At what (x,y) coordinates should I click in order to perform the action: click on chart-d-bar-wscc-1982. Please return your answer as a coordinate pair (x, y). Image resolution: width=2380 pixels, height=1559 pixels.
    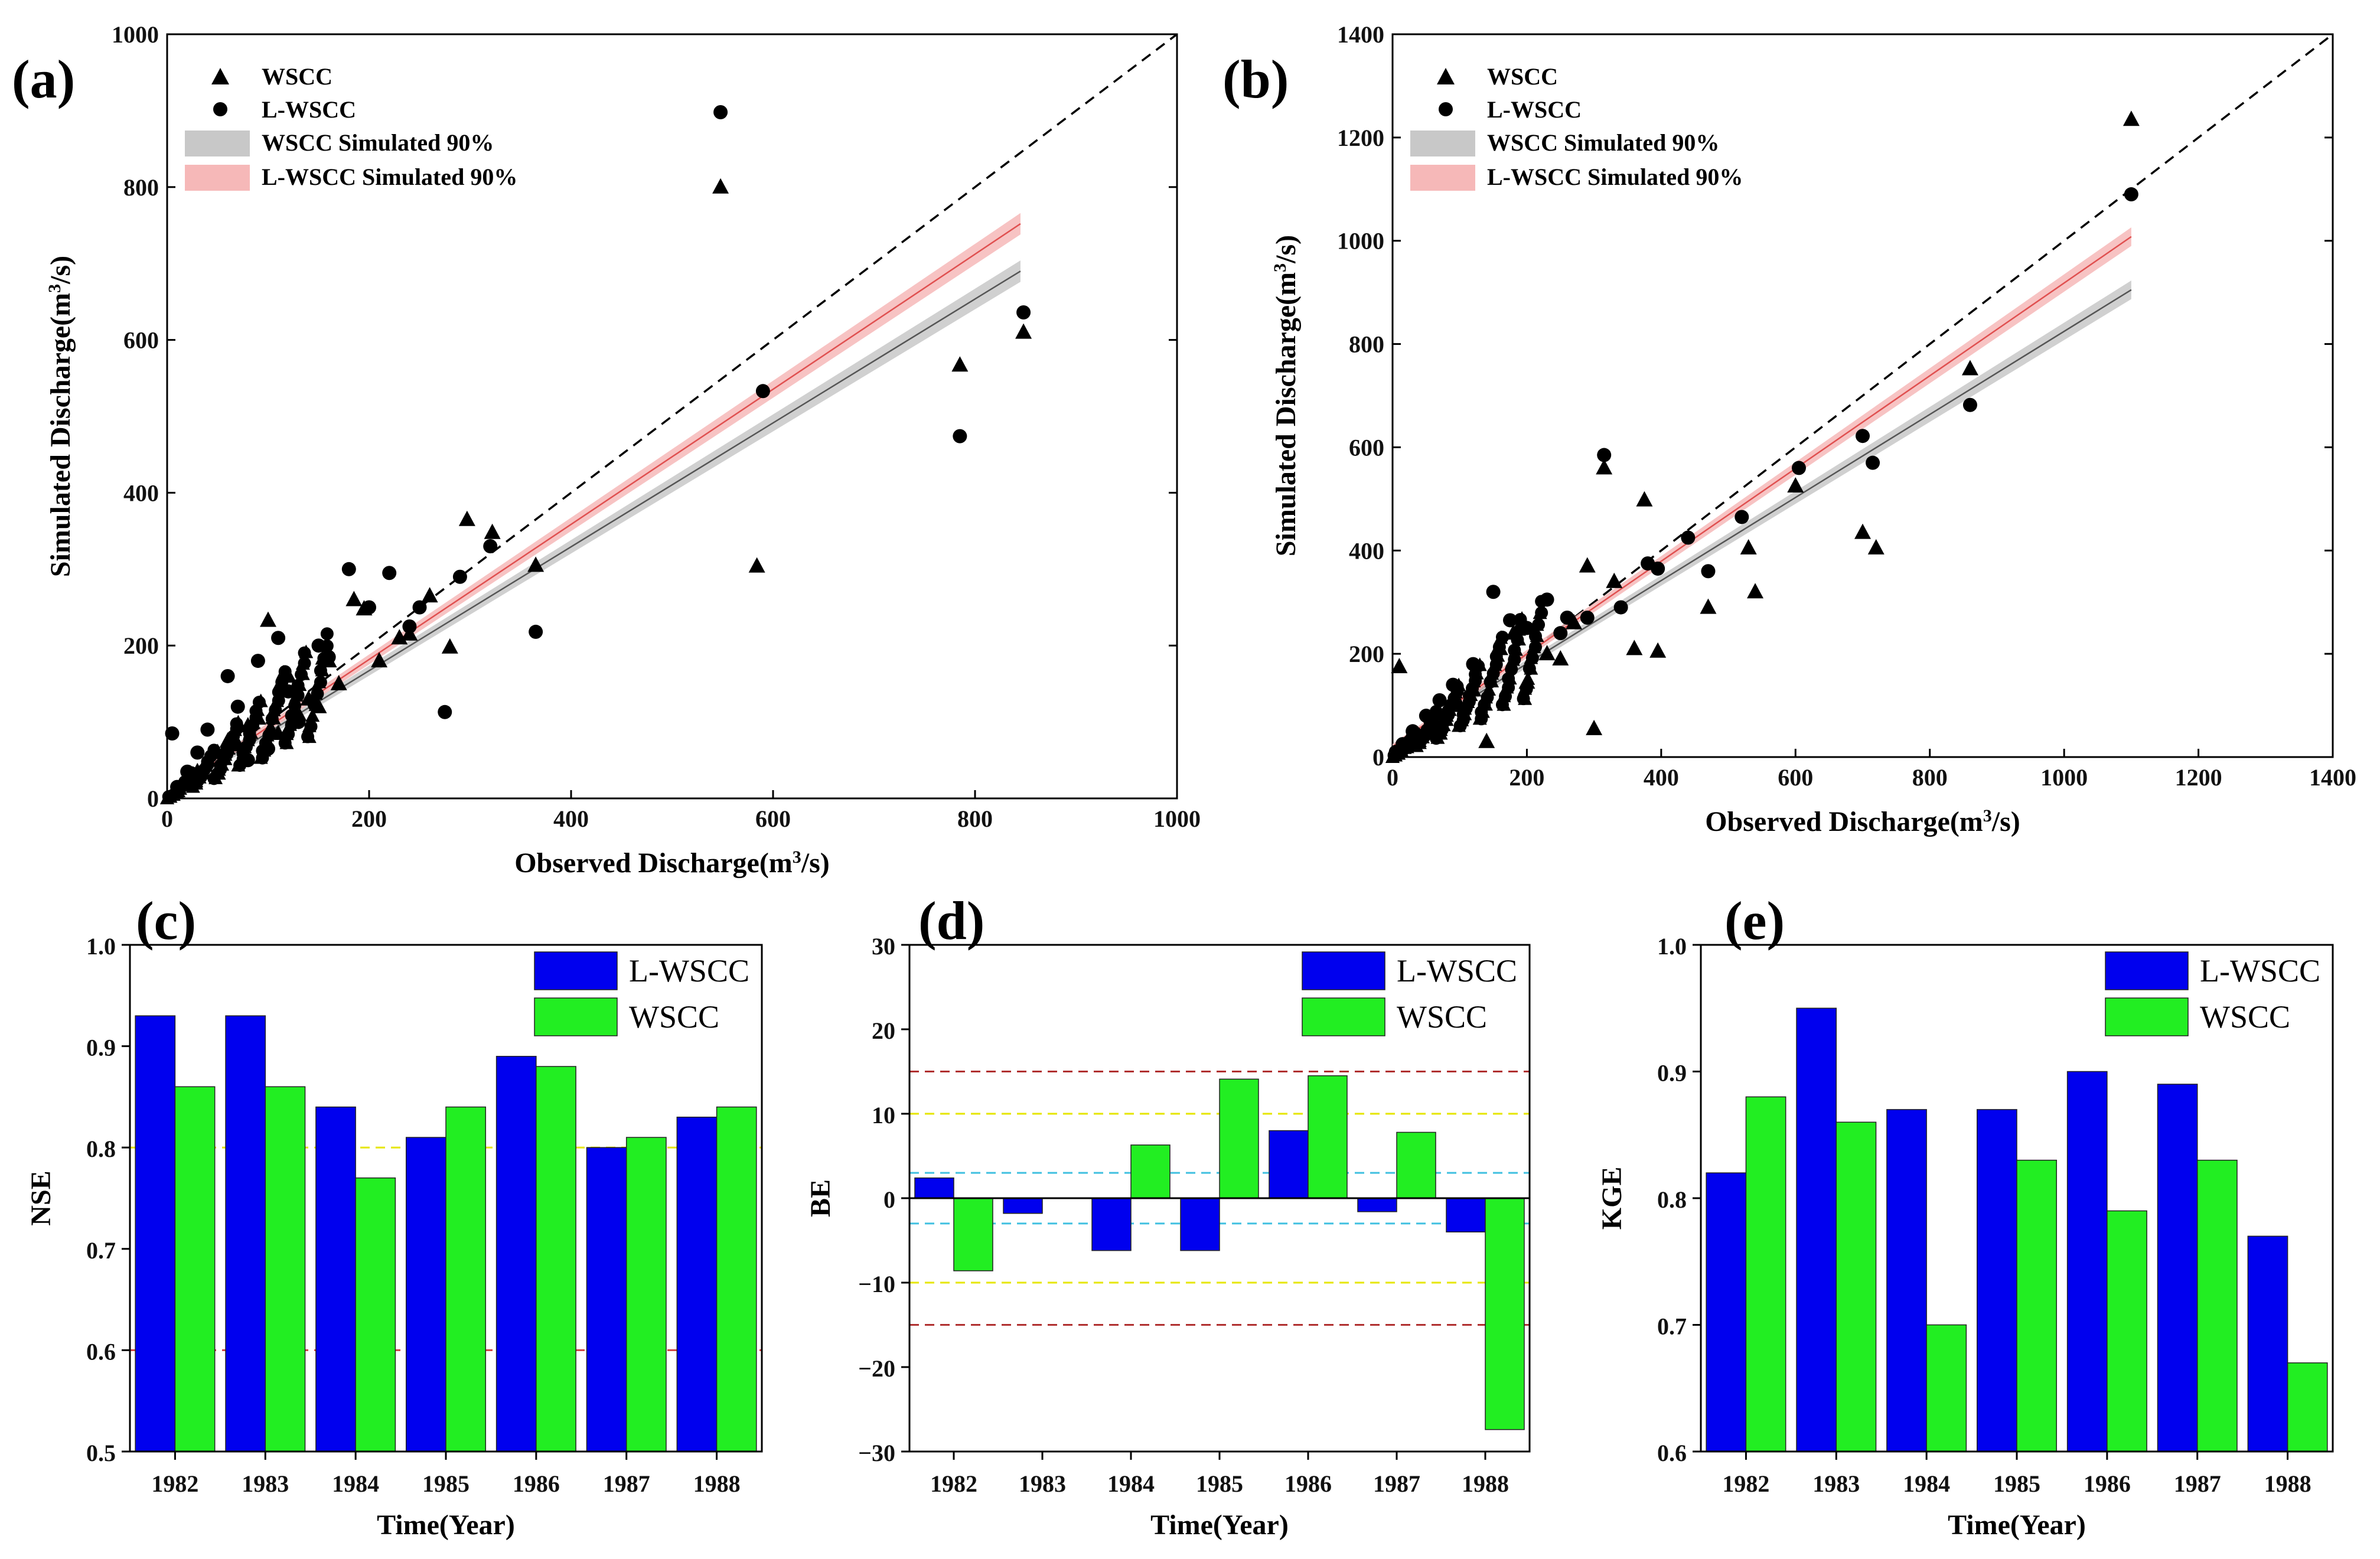
    Looking at the image, I should click on (973, 1234).